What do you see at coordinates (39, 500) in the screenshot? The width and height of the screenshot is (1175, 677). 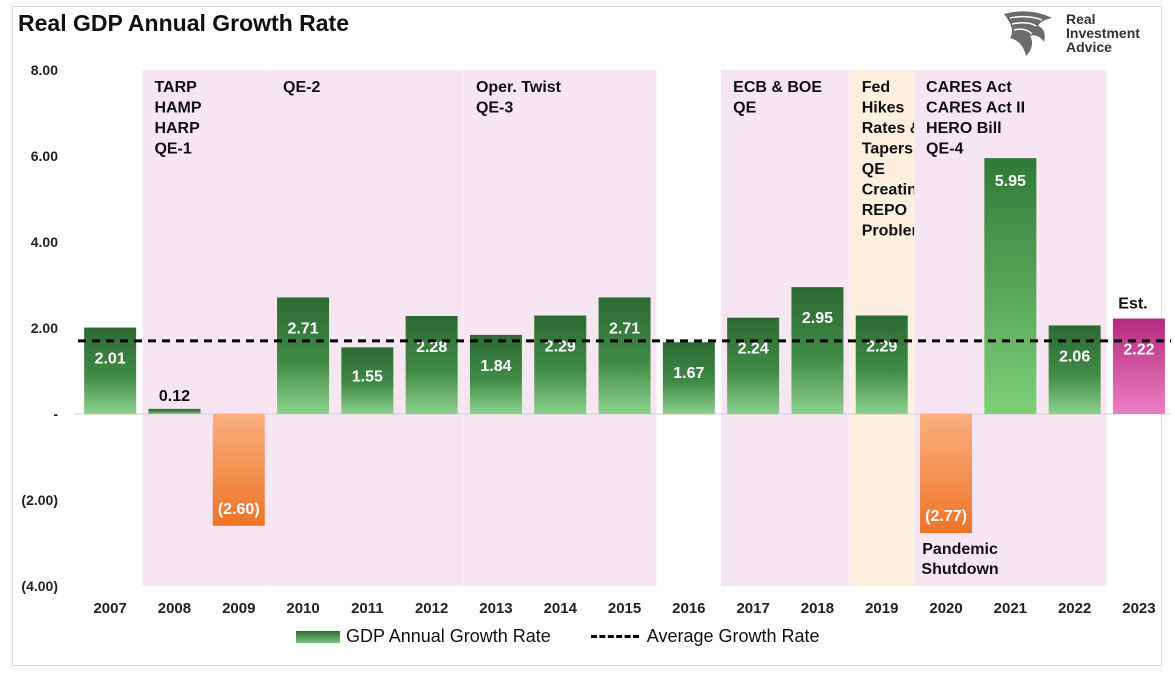 I see `y-tick-label: (2.00)` at bounding box center [39, 500].